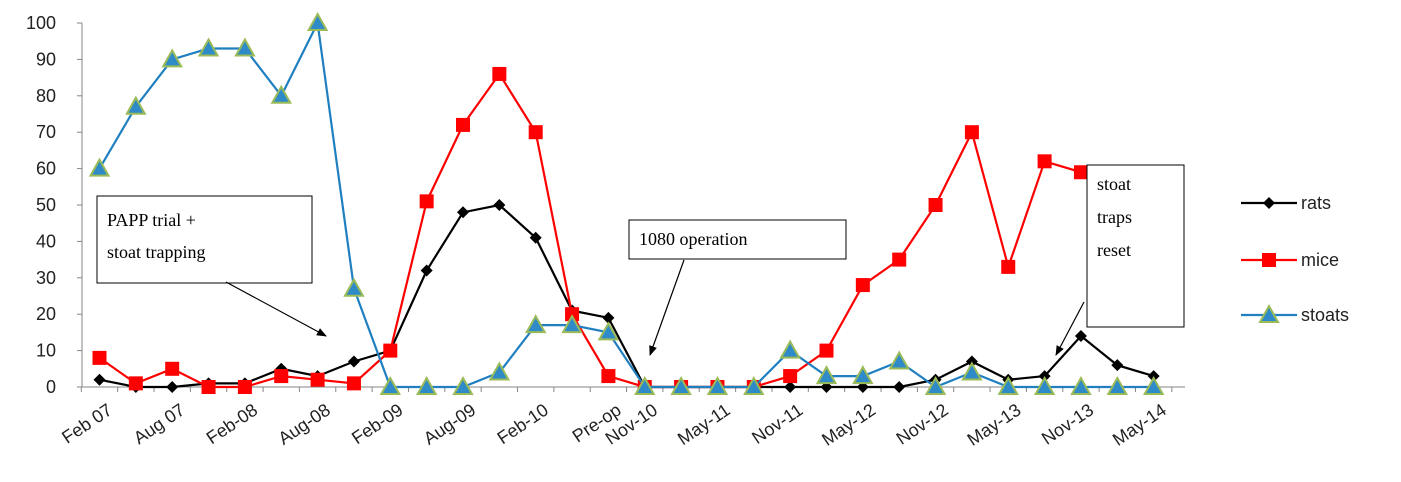 The height and width of the screenshot is (482, 1401). I want to click on legend-label: stoats, so click(1325, 315).